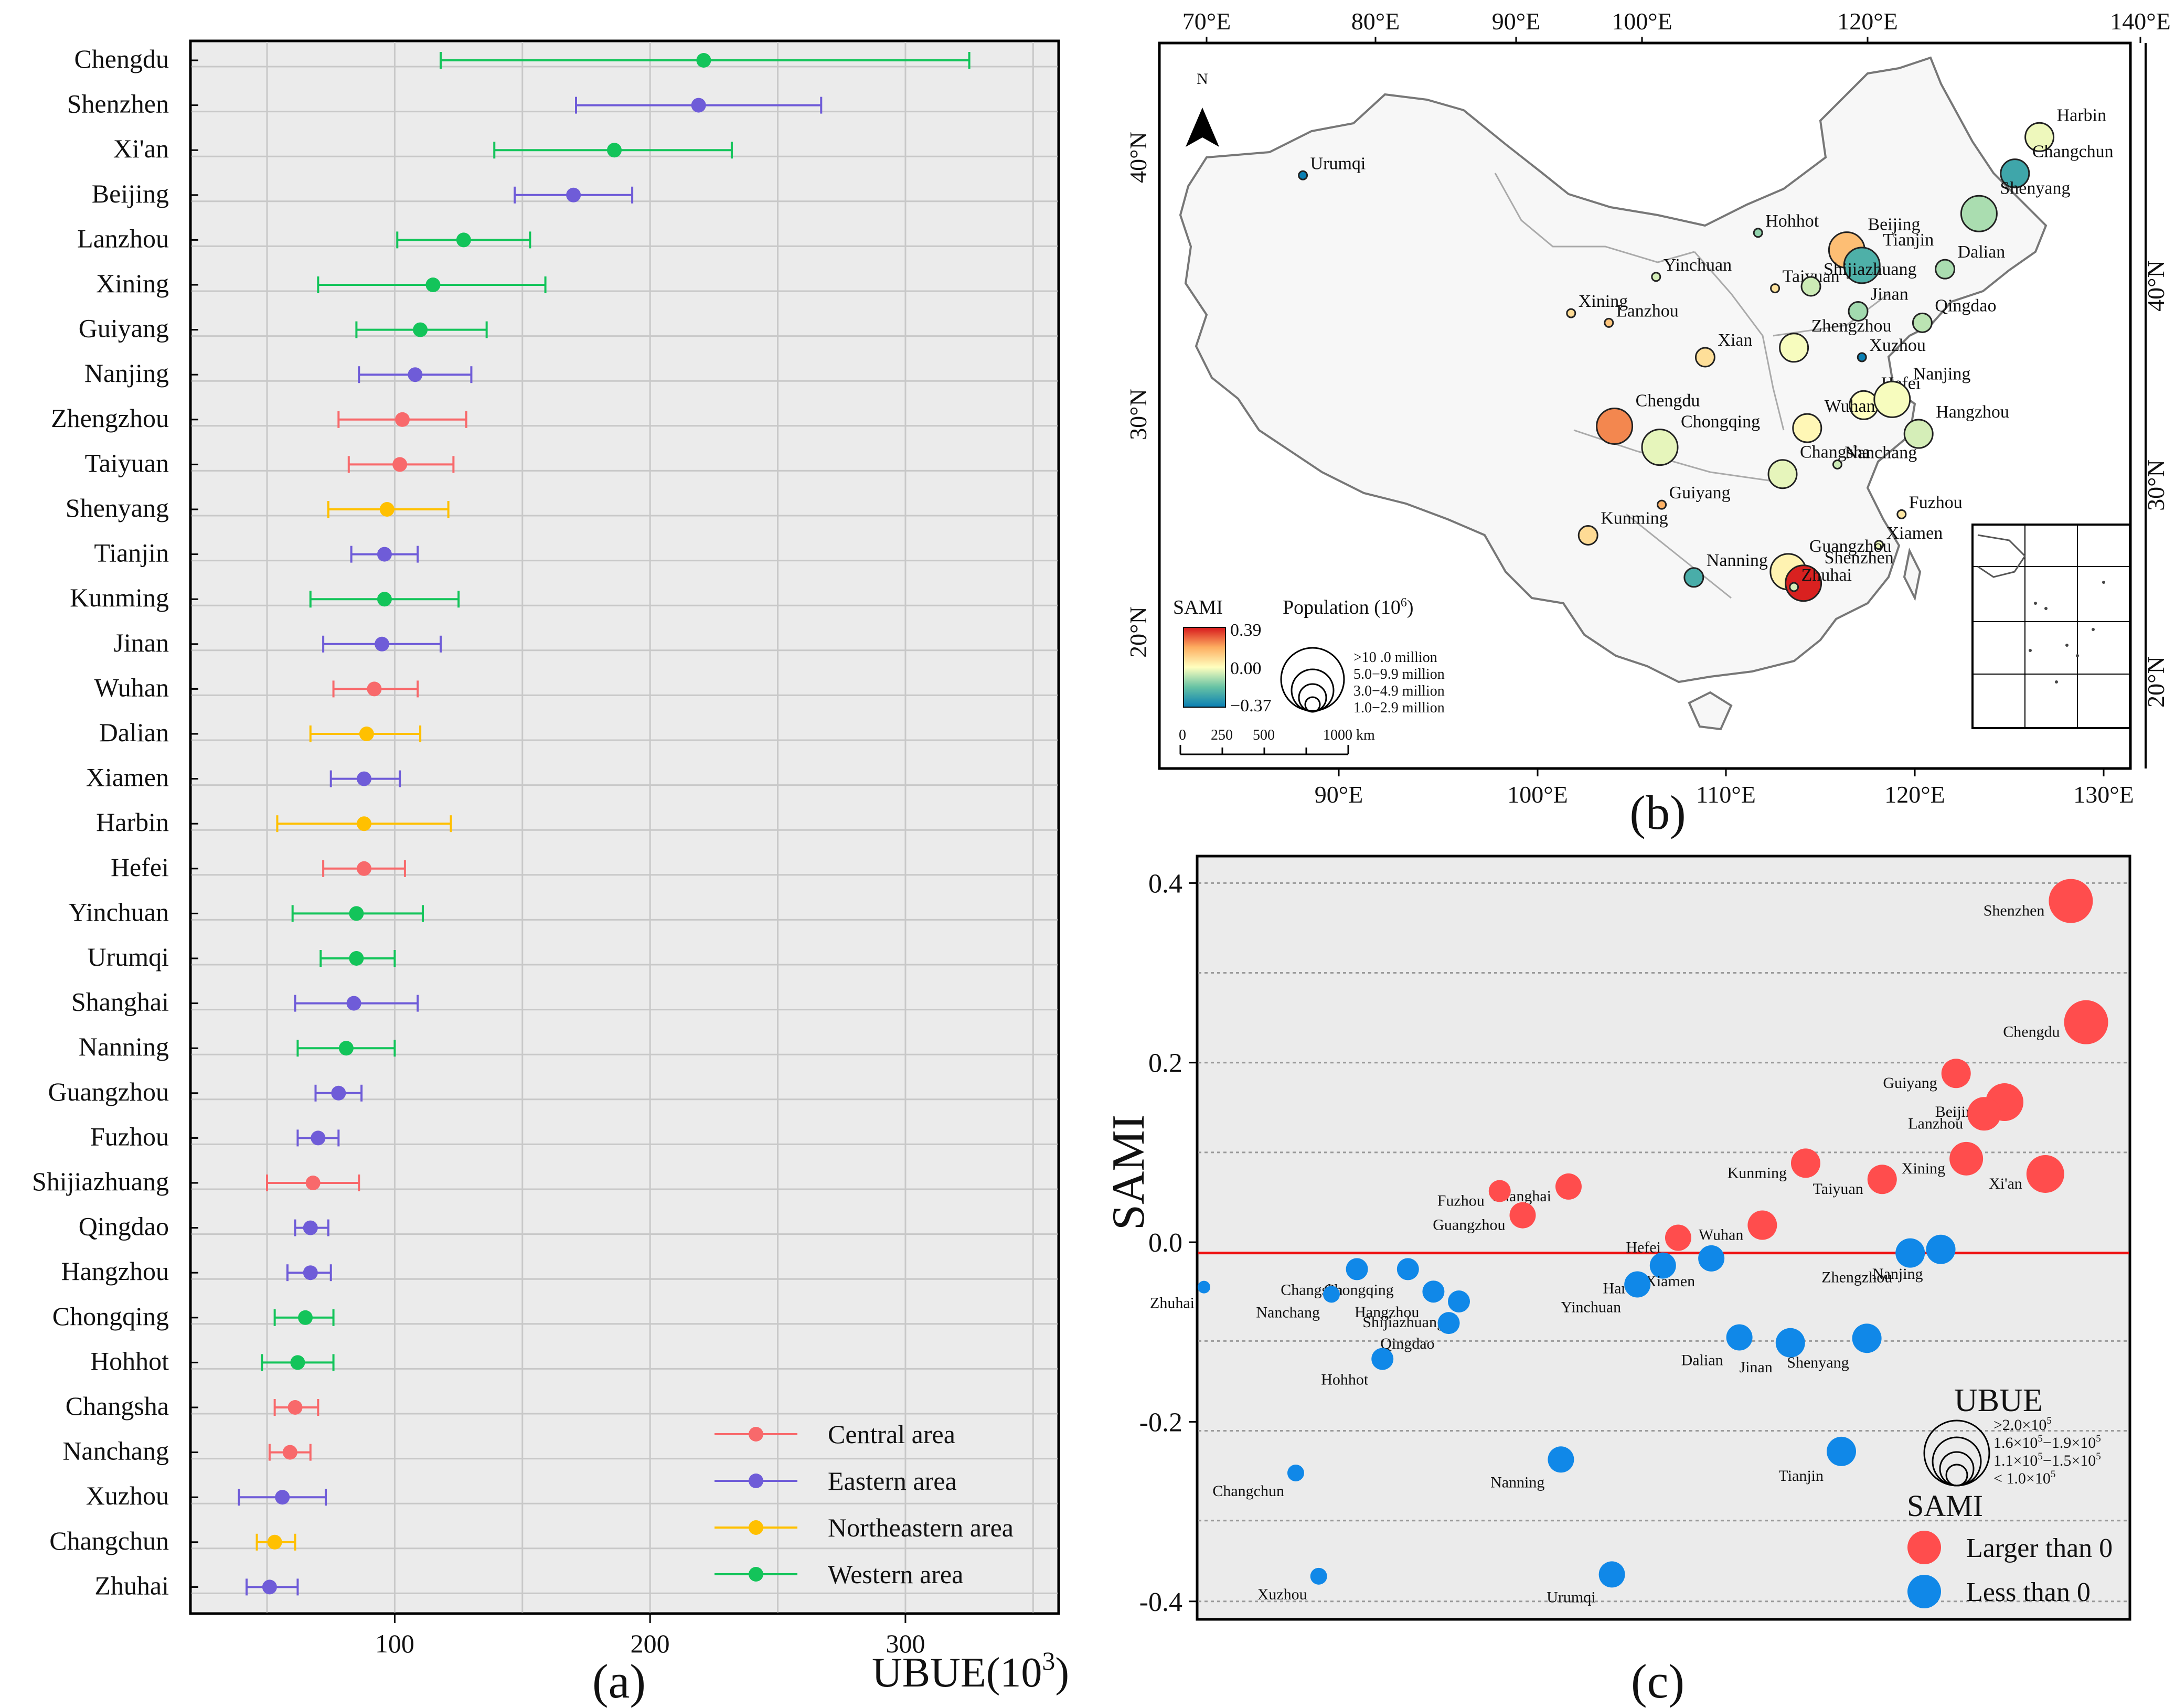 This screenshot has width=2175, height=1708. What do you see at coordinates (1862, 357) in the screenshot?
I see `map-bubble-xuzhou` at bounding box center [1862, 357].